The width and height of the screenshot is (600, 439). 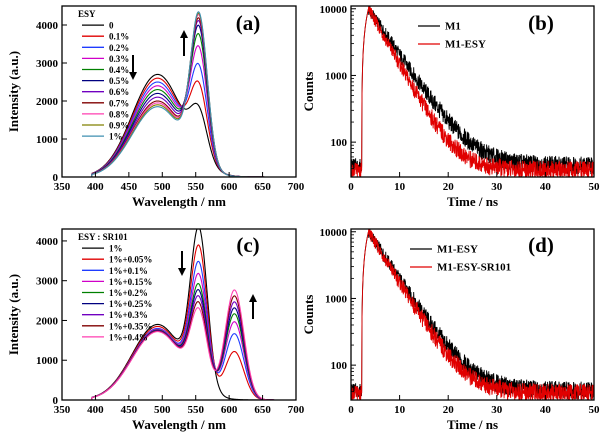 What do you see at coordinates (247, 245) in the screenshot?
I see `panel-label-c: (c)` at bounding box center [247, 245].